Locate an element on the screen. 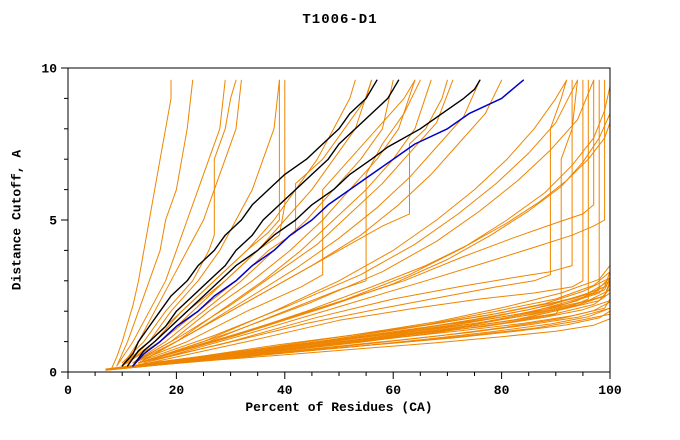 Image resolution: width=680 pixels, height=440 pixels. svg-text: 100 is located at coordinates (610, 390).